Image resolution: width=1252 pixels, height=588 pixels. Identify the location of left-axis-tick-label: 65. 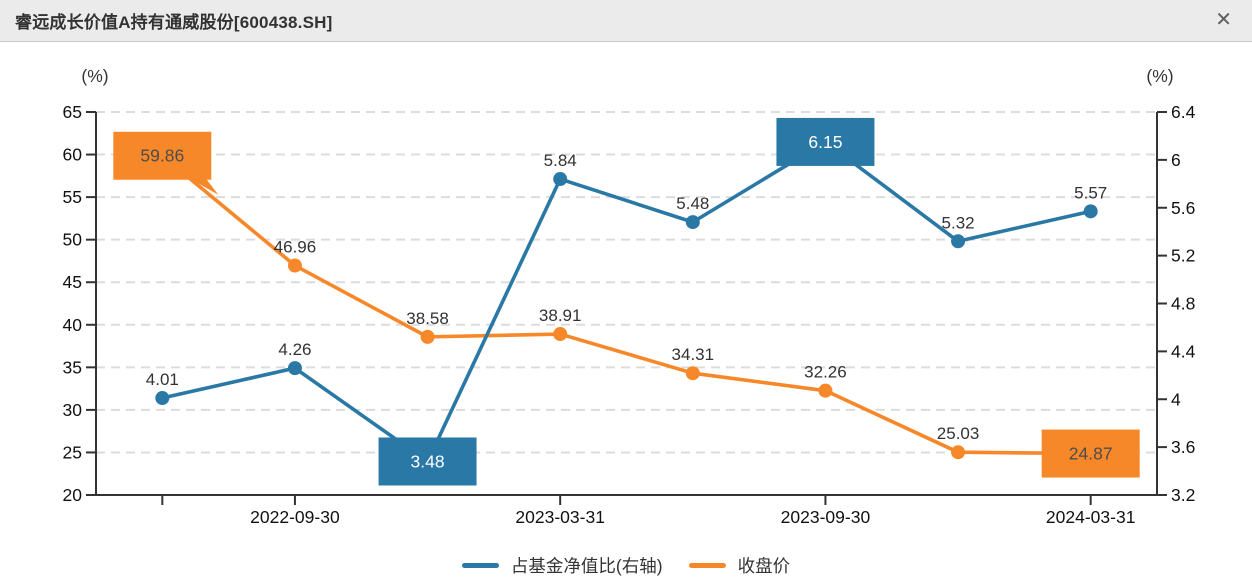
(72, 112).